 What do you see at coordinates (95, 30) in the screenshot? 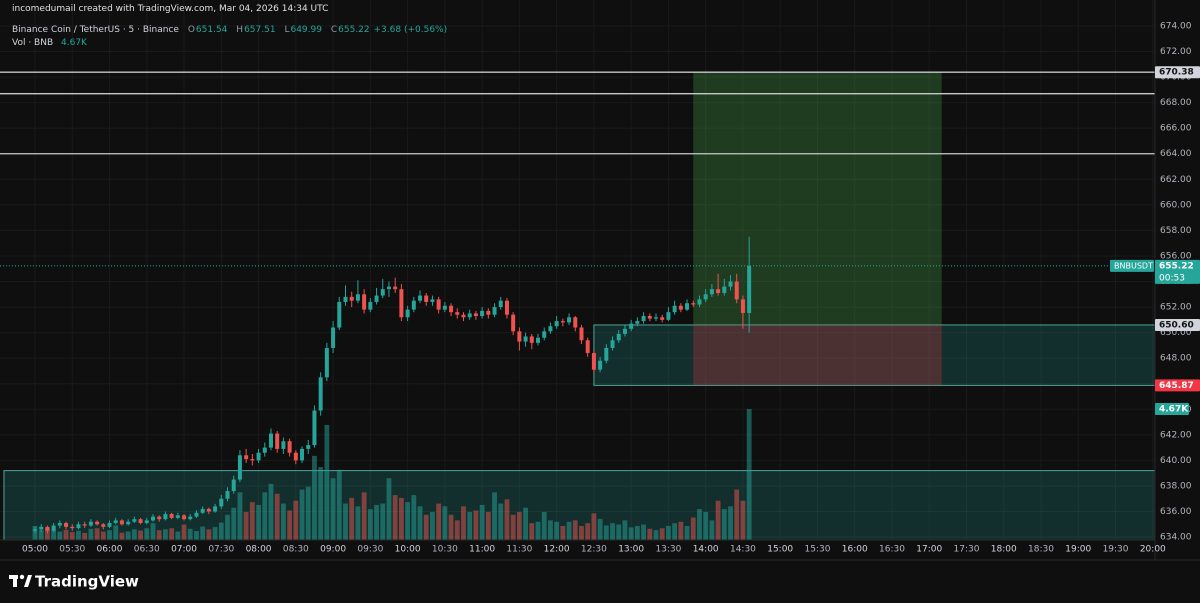
I see `symbol-title: Binance Coin / TetherUS · 5 · Binance` at bounding box center [95, 30].